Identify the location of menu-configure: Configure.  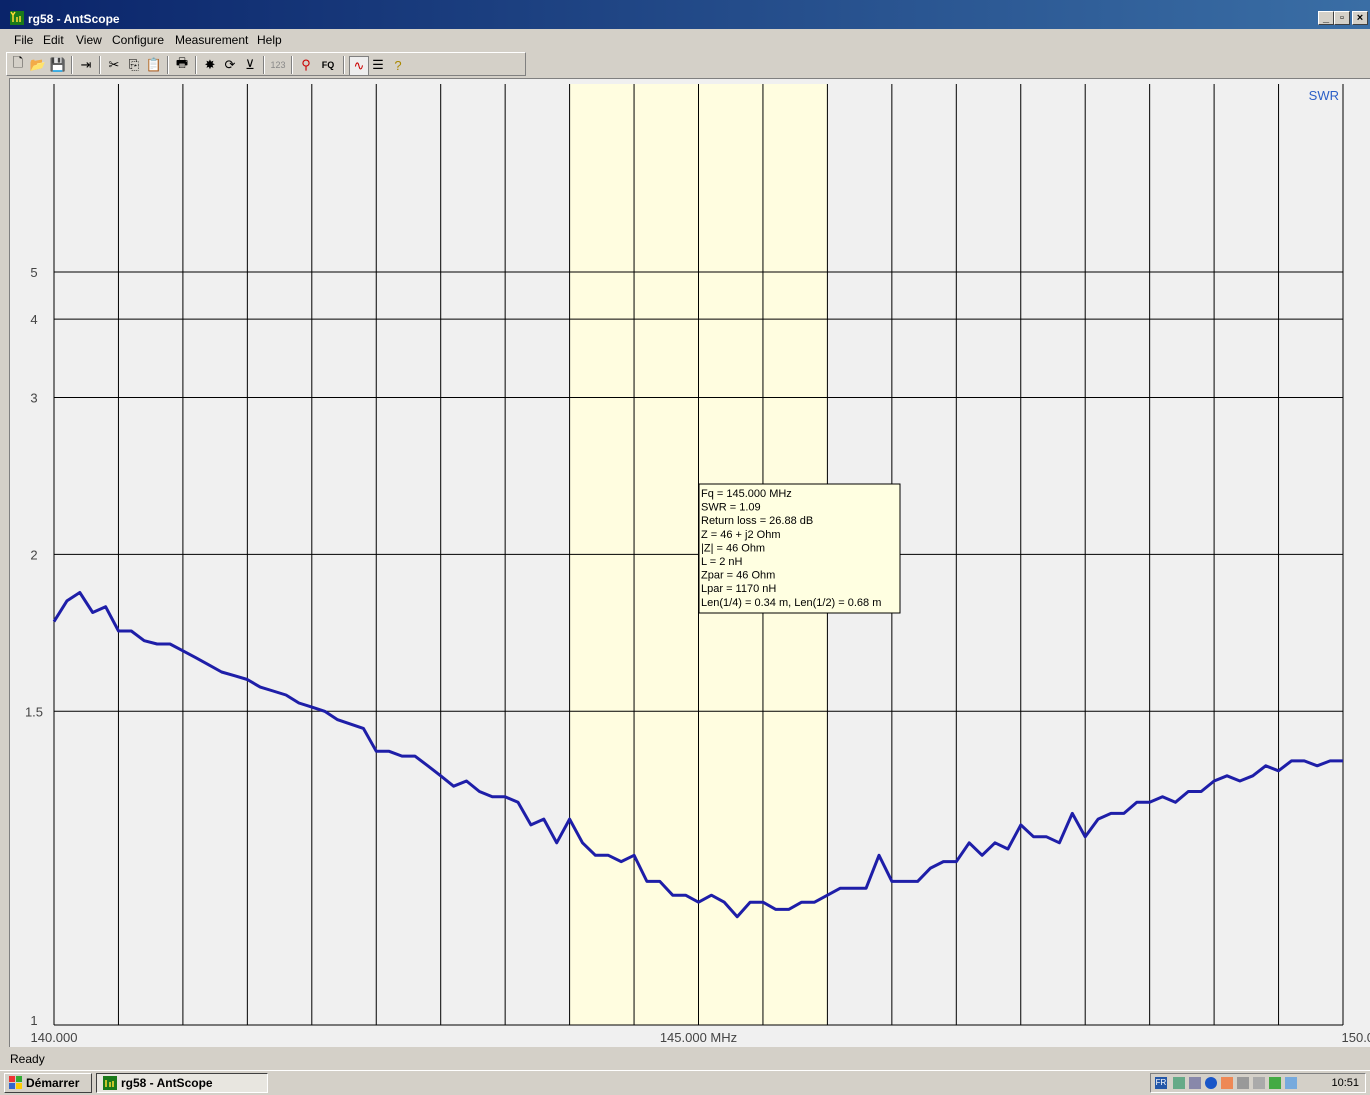
(138, 40).